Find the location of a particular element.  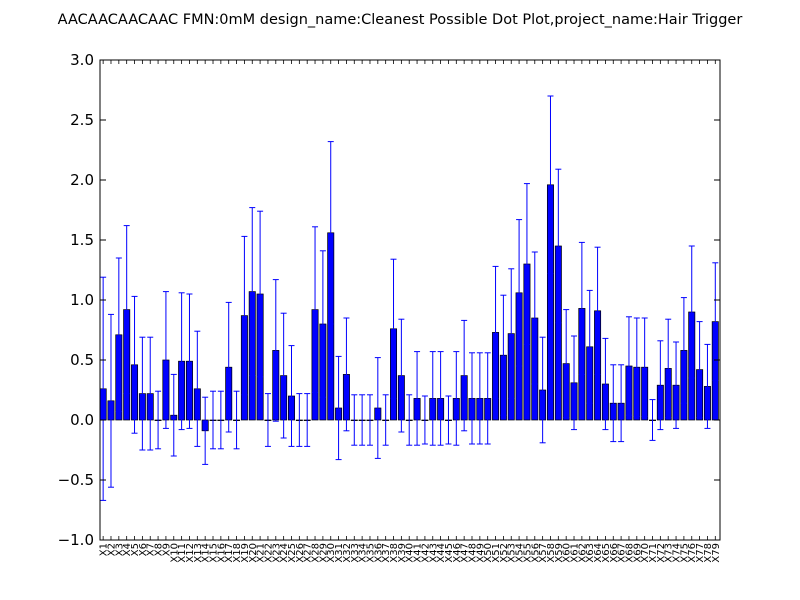

x-tick-label: X20 is located at coordinates (253, 553).